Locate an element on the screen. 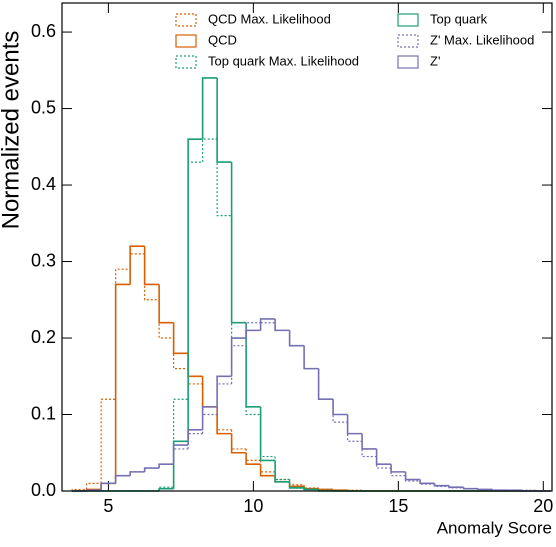  legend-label: QCD is located at coordinates (222, 39).